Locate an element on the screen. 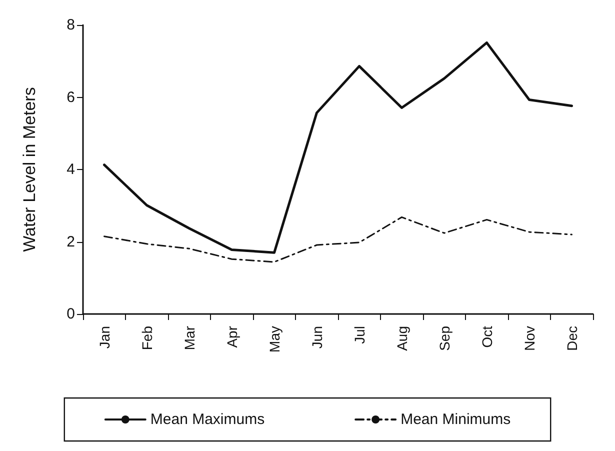 The width and height of the screenshot is (615, 451). x-tick-label: Sep is located at coordinates (444, 338).